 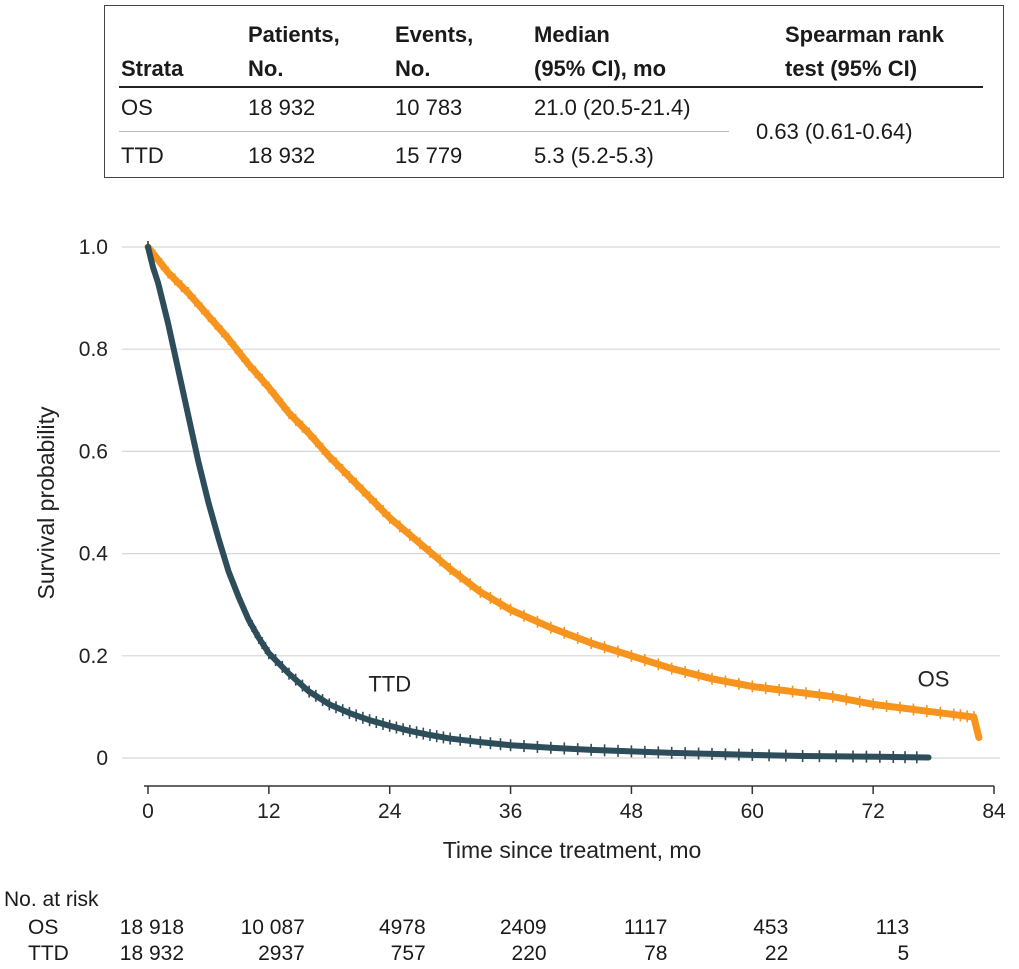 I want to click on header-spearman-line2: test (95% CI), so click(x=851, y=68).